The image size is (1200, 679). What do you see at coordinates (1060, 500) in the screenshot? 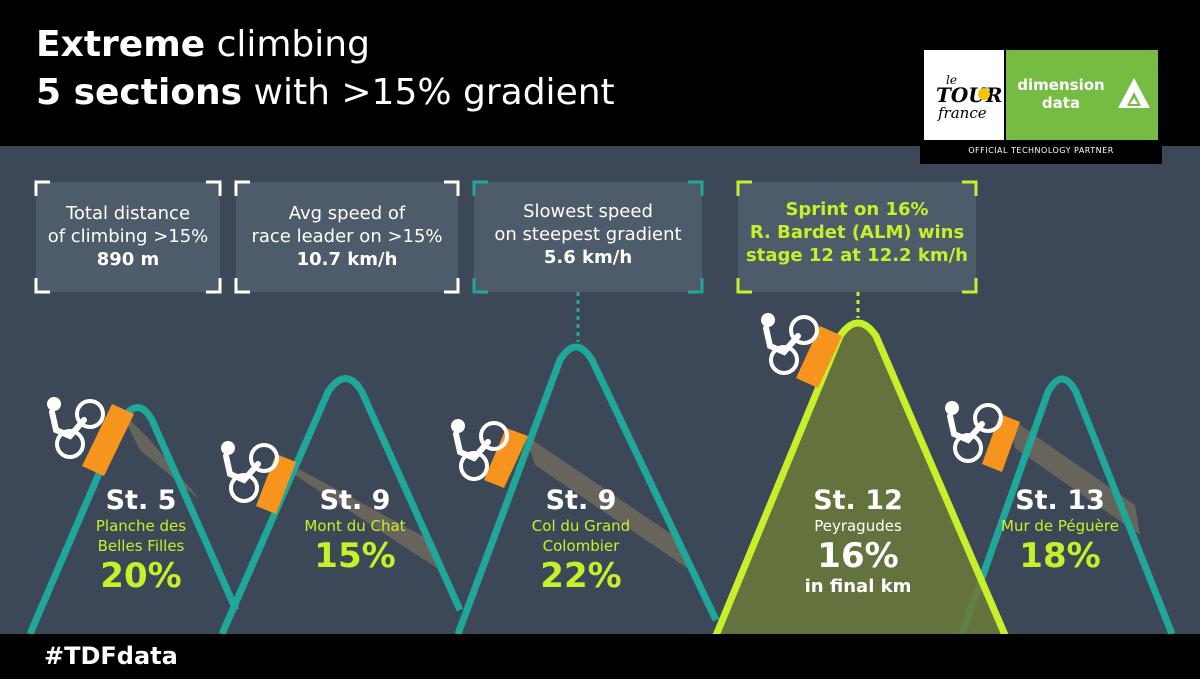
I see `stage-number: St. 13` at bounding box center [1060, 500].